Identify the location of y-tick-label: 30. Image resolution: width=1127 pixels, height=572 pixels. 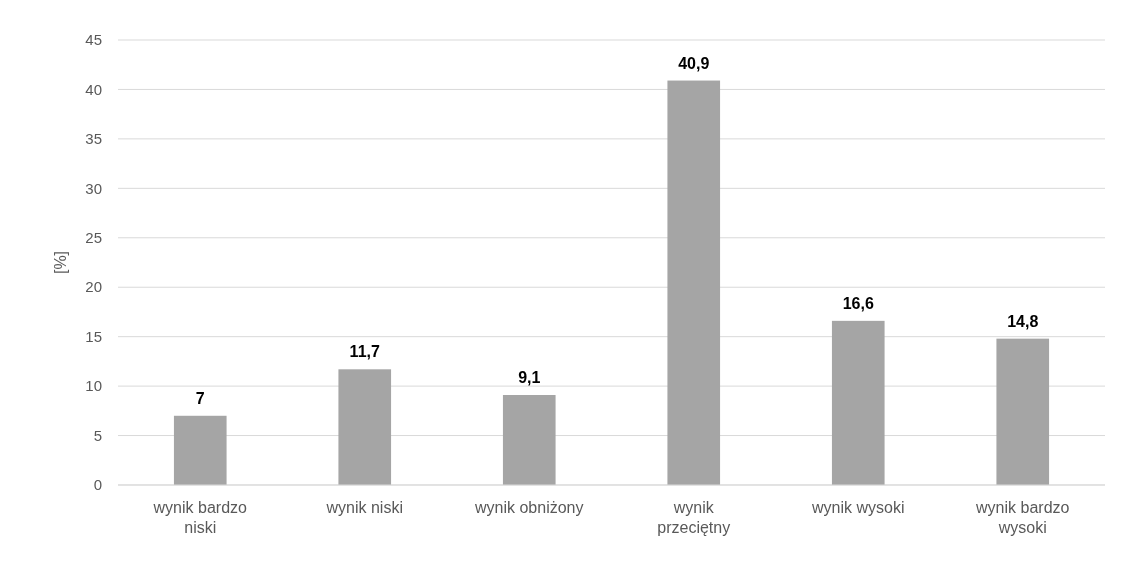
(93, 188).